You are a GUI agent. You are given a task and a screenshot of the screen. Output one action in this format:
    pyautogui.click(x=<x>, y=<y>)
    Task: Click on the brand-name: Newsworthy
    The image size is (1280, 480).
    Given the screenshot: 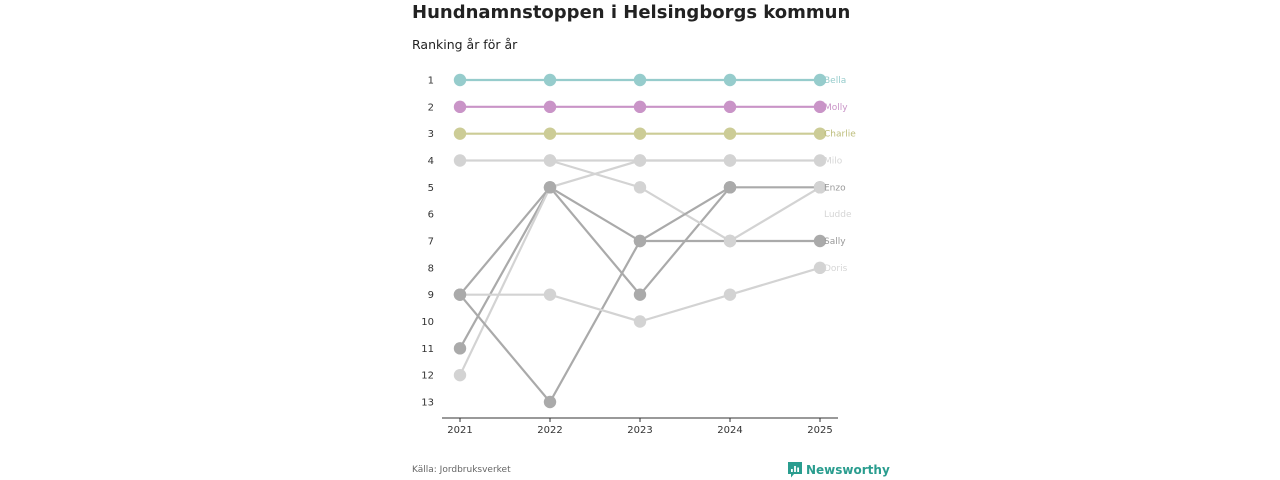 What is the action you would take?
    pyautogui.click(x=848, y=470)
    